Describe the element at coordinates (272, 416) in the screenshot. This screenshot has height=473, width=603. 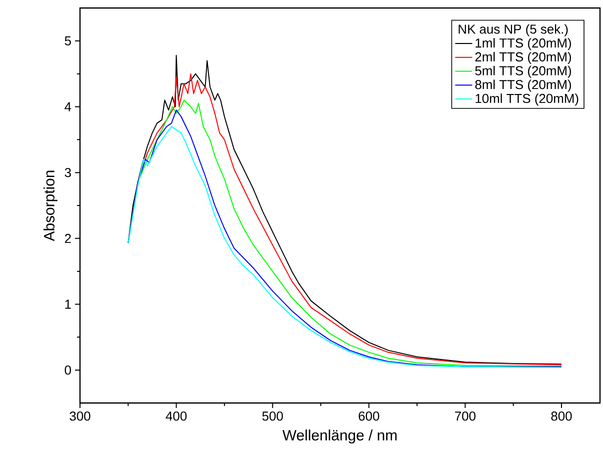
I see `x-tick-label: 500` at that location.